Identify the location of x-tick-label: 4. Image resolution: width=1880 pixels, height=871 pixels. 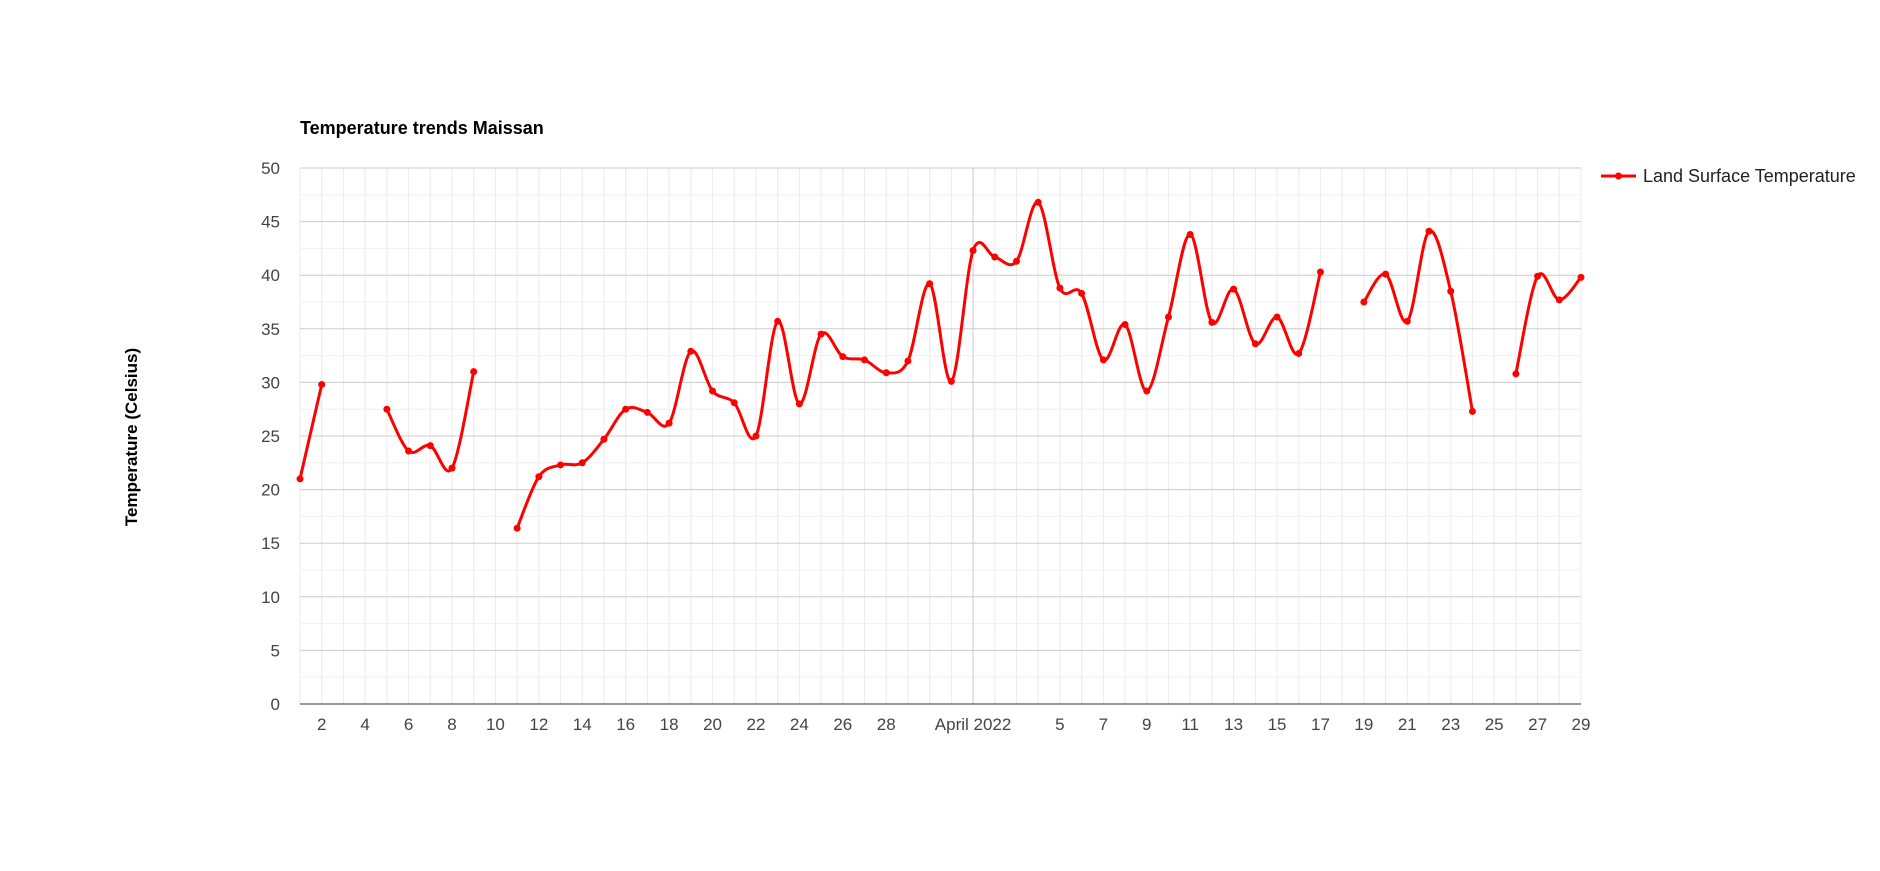
(364, 724).